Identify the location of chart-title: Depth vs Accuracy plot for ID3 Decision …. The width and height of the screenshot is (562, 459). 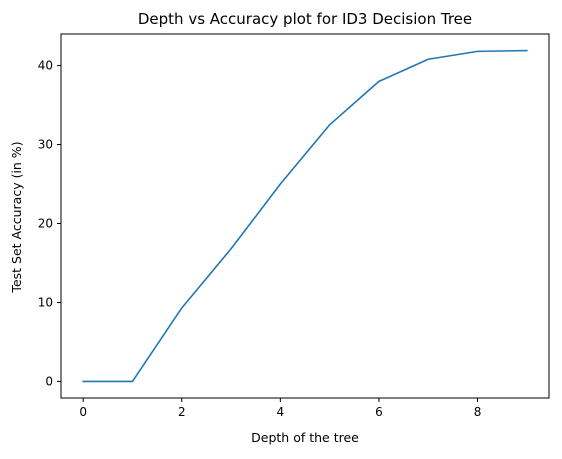
(305, 19).